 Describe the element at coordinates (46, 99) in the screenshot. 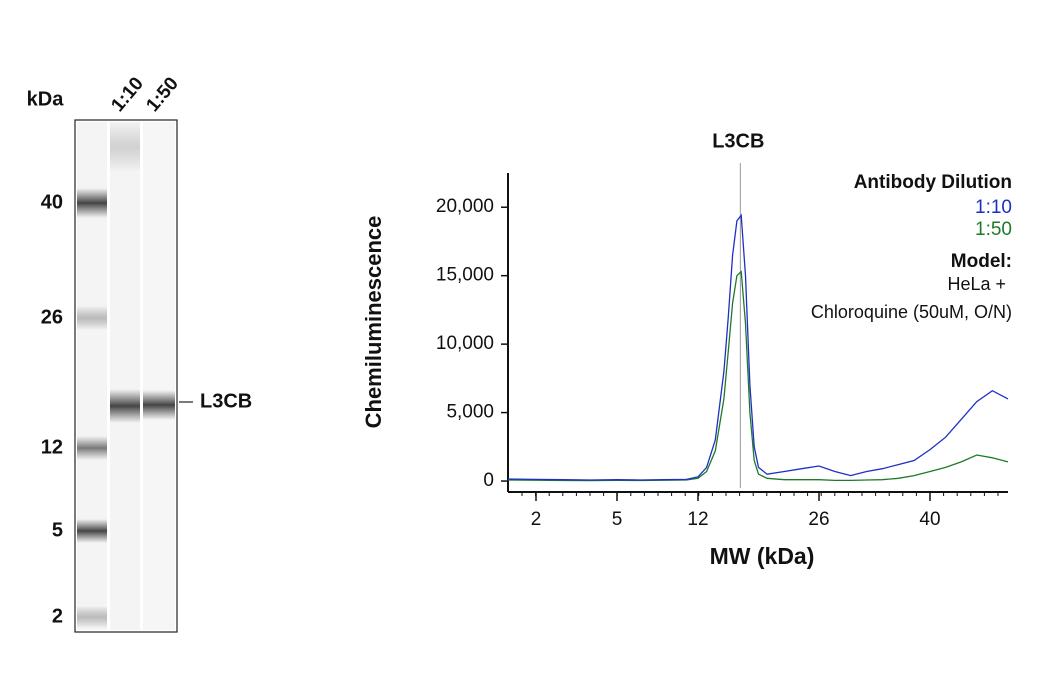

I see `unit-label: kDa` at that location.